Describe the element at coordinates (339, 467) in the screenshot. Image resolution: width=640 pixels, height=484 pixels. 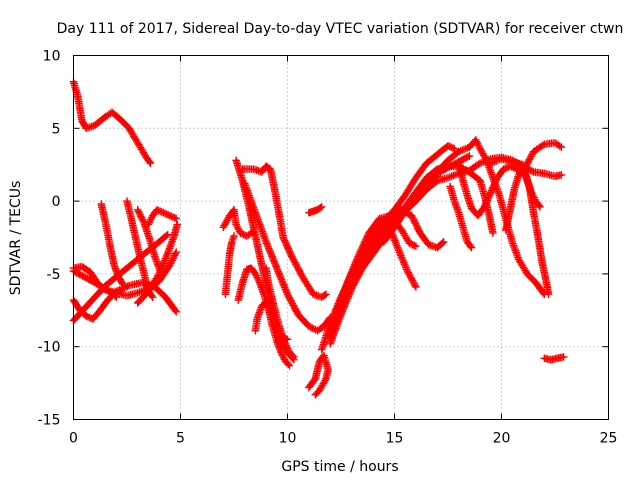
I see `x-axis-label: GPS time / hours` at that location.